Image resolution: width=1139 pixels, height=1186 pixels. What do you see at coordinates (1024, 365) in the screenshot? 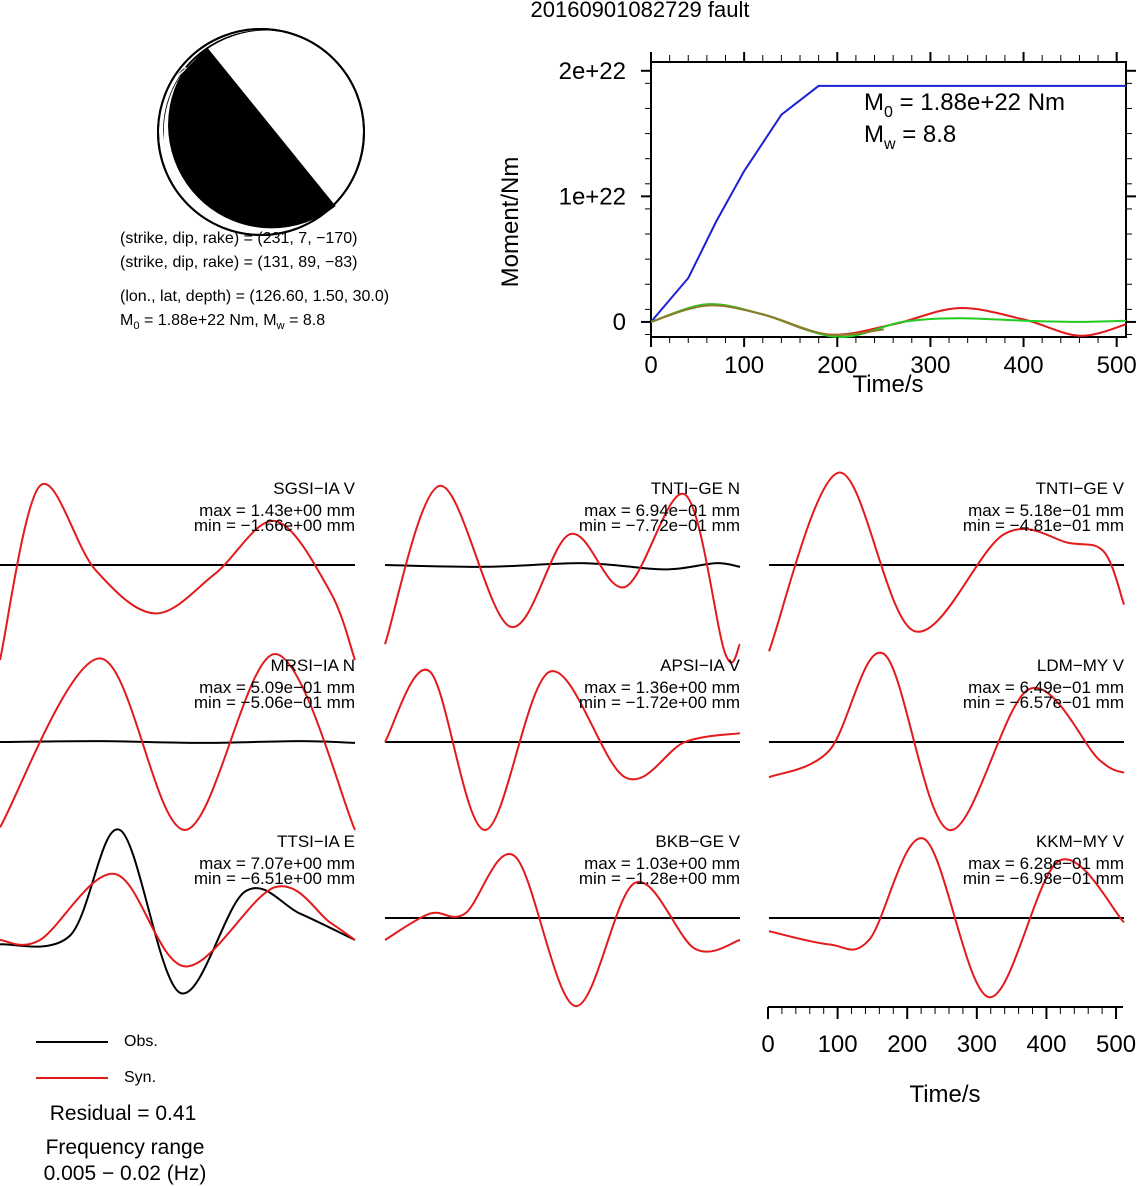
I see `moment-xtick-label: 400` at bounding box center [1024, 365].